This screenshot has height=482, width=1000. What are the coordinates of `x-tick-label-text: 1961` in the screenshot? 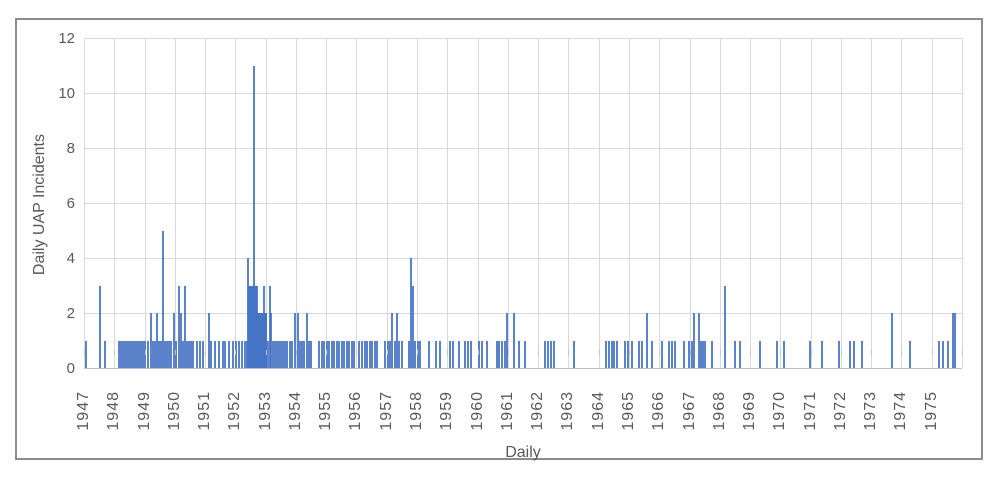 It's located at (507, 411).